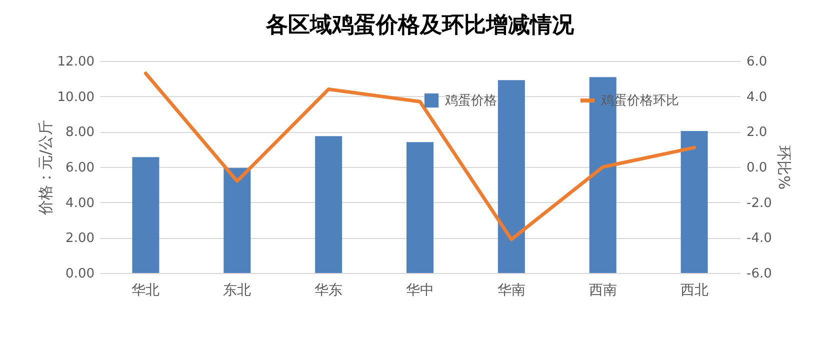 The image size is (833, 342). I want to click on y2-tick-label: 2.0, so click(757, 132).